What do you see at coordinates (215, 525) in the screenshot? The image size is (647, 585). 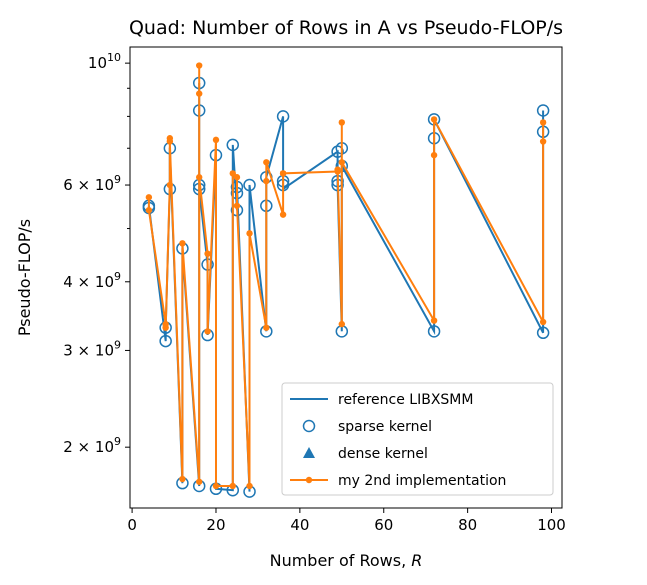 I see `x-tick-label: 20` at bounding box center [215, 525].